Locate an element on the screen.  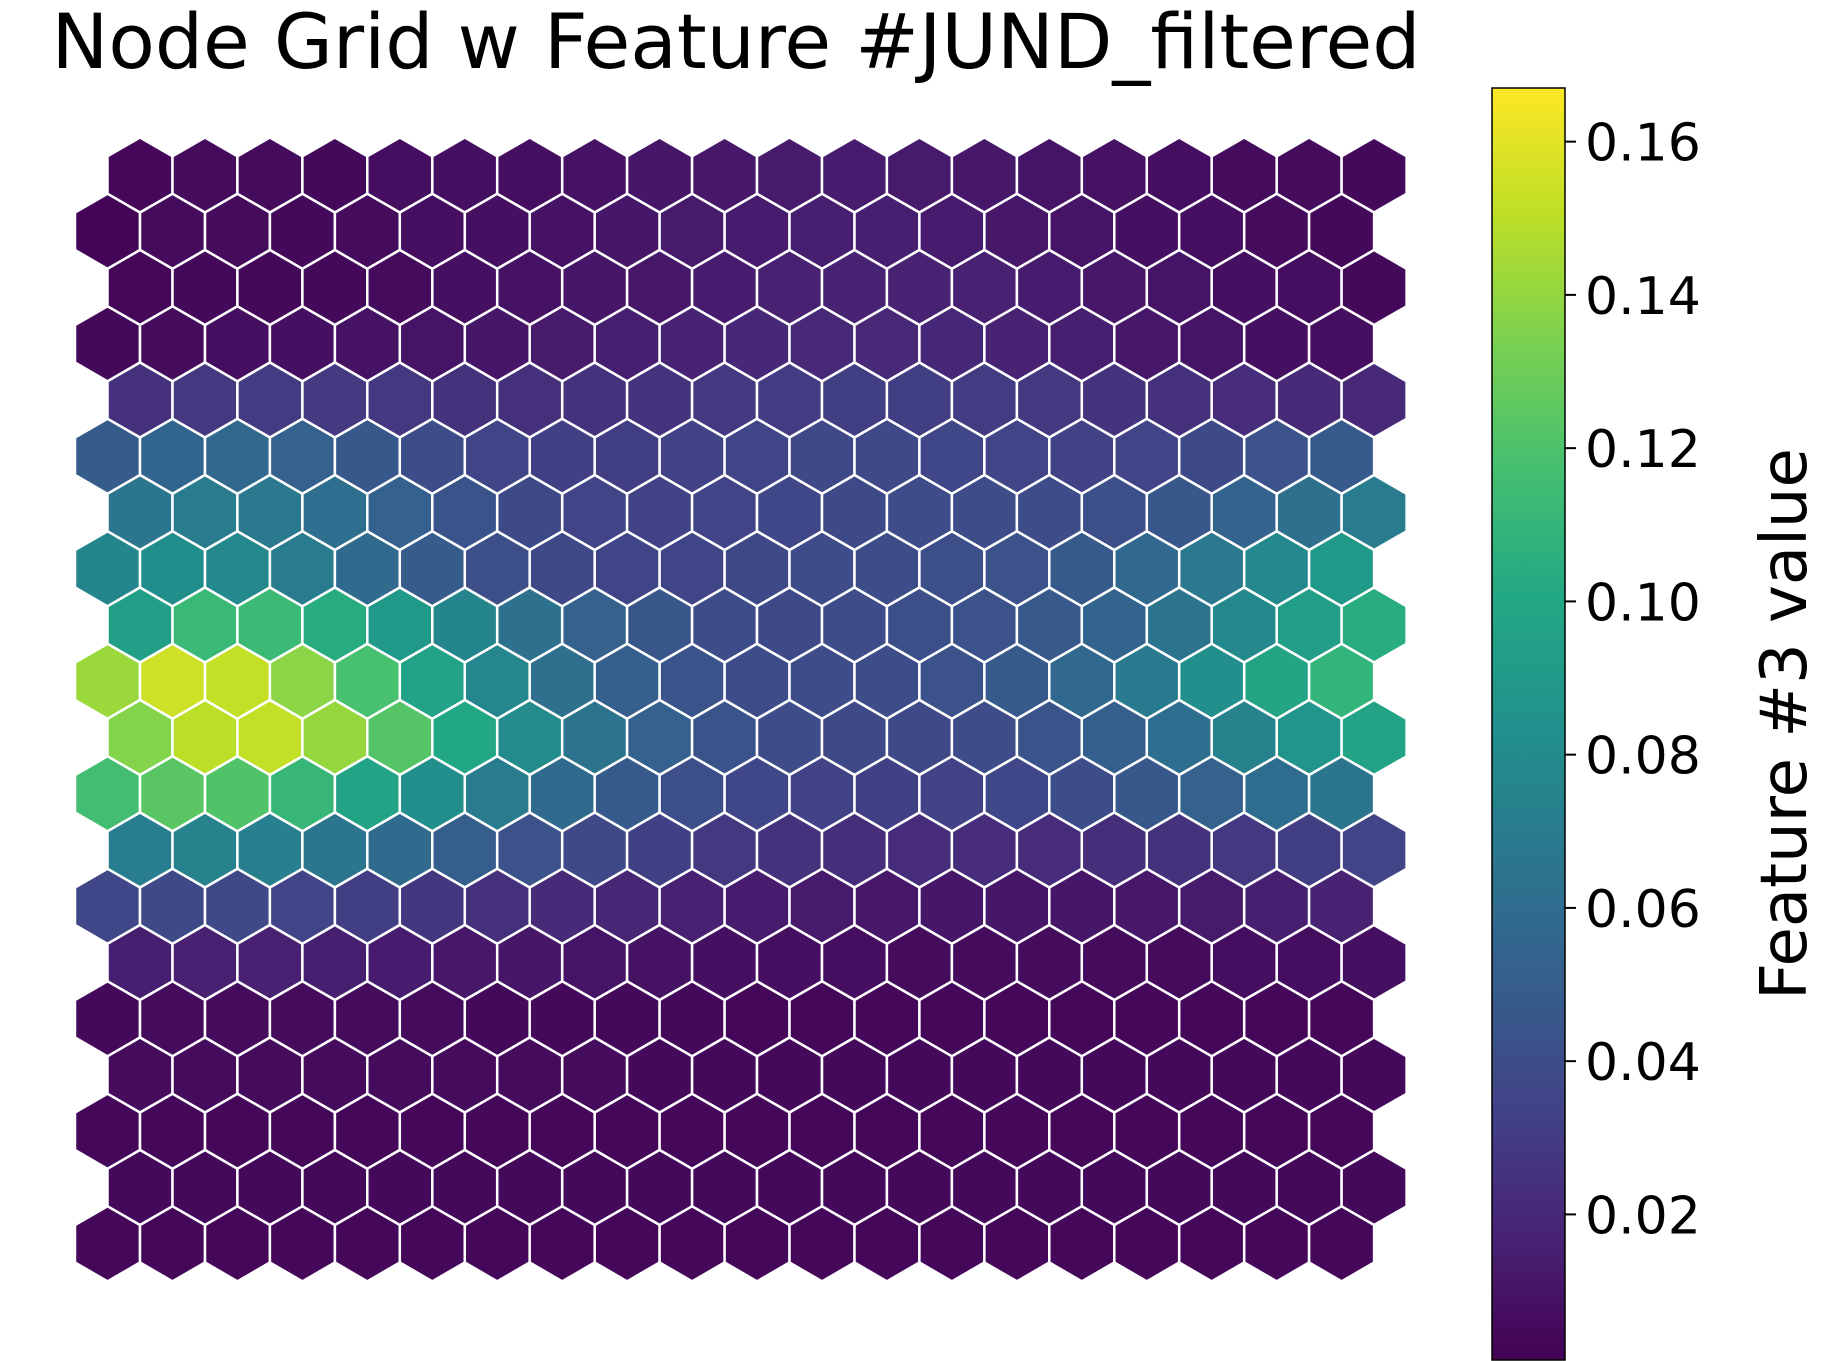
colorbar-tick-label: 0.12 is located at coordinates (1643, 450).